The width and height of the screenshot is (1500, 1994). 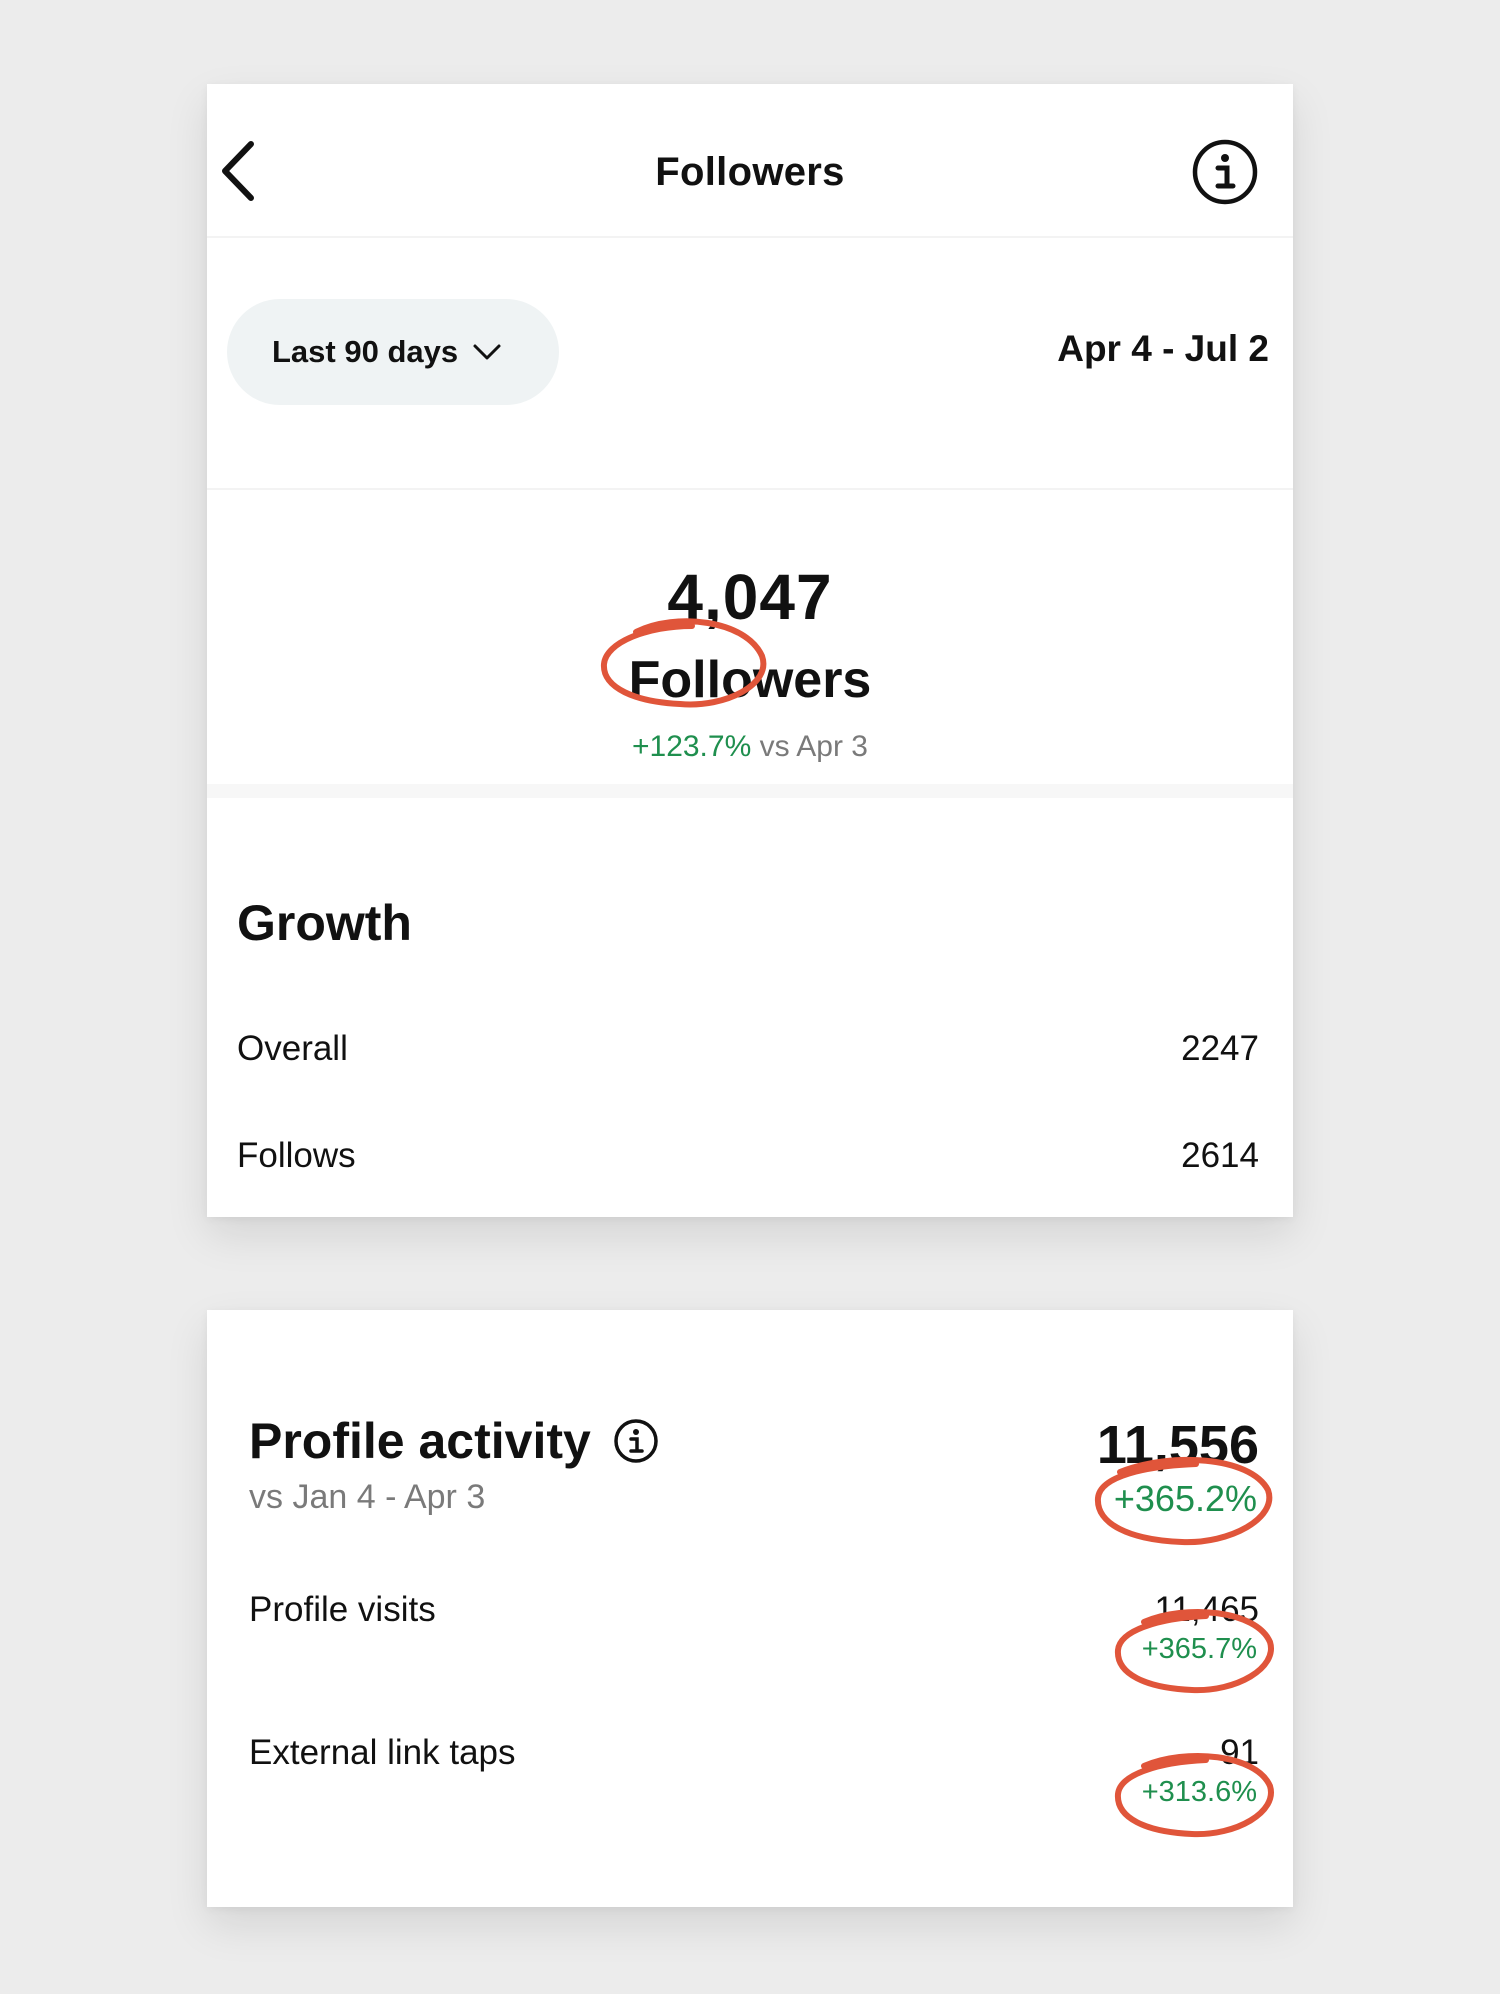 What do you see at coordinates (365, 351) in the screenshot?
I see `date-range-dropdown-label: Last 90 days` at bounding box center [365, 351].